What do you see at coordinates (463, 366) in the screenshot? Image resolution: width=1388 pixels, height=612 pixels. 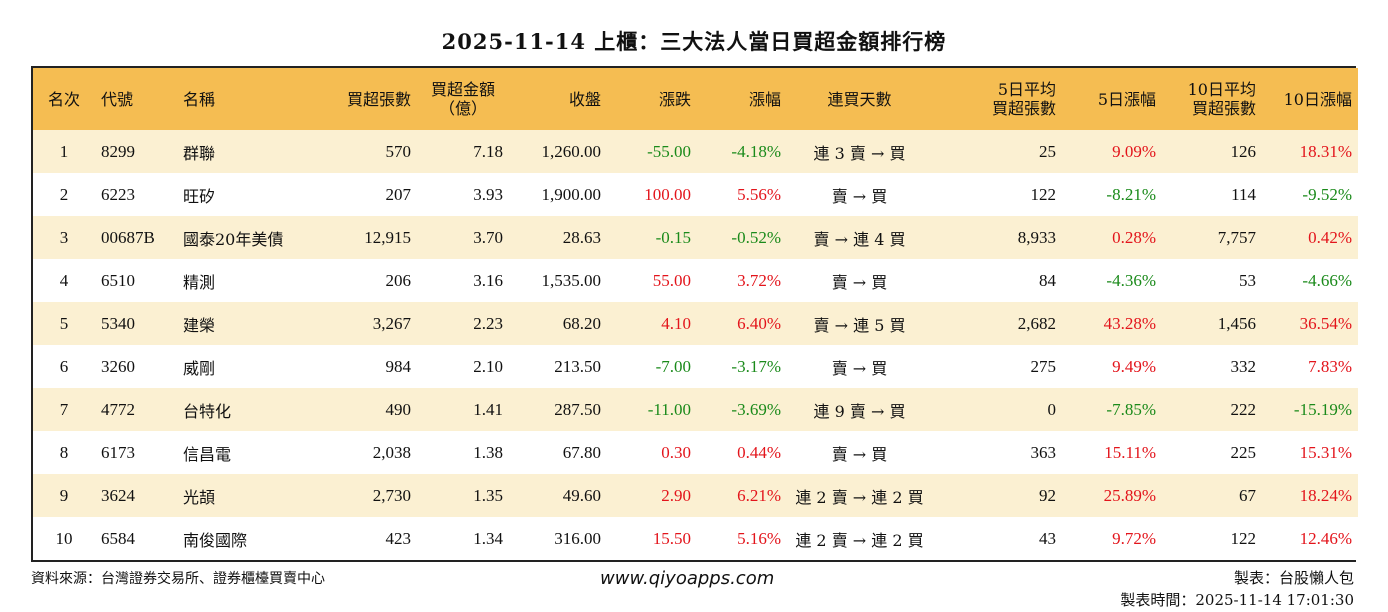 I see `cell-net-amount: 2.10` at bounding box center [463, 366].